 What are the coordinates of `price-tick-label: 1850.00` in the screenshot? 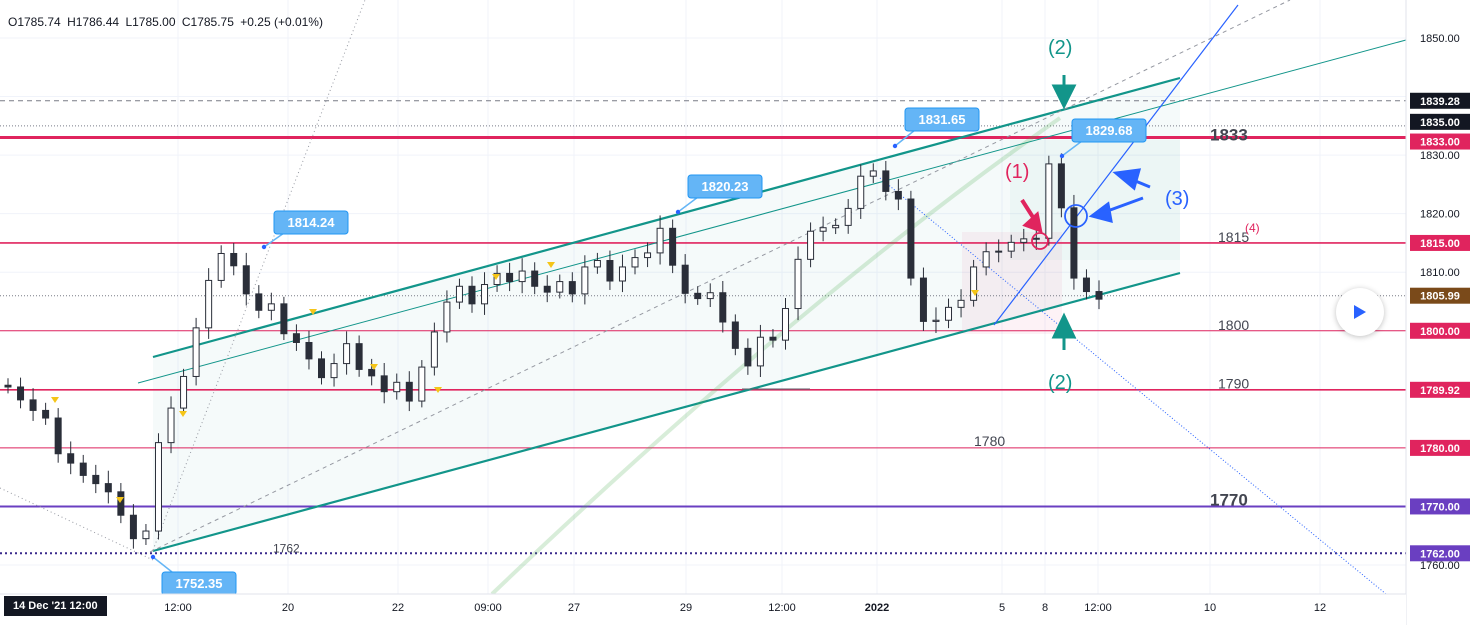 It's located at (1440, 39).